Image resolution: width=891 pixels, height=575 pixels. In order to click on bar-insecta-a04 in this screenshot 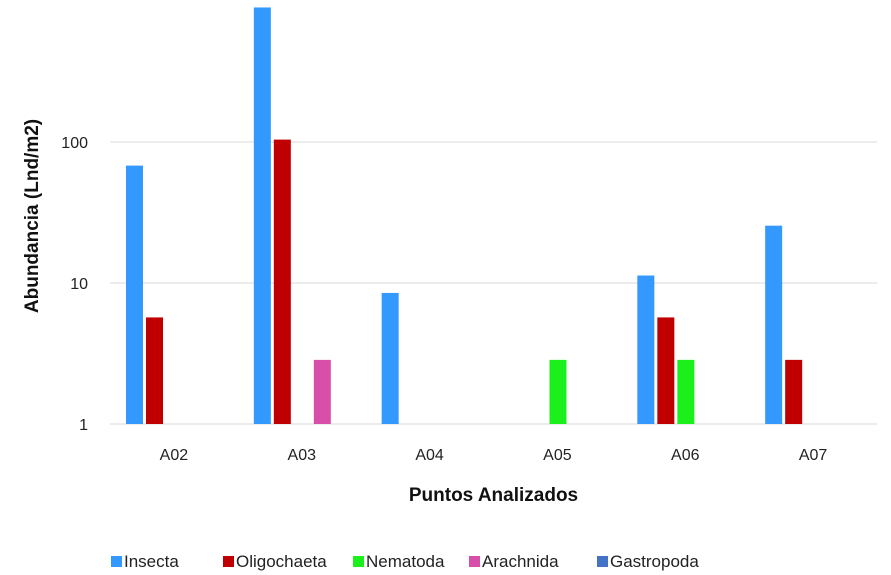, I will do `click(390, 358)`.